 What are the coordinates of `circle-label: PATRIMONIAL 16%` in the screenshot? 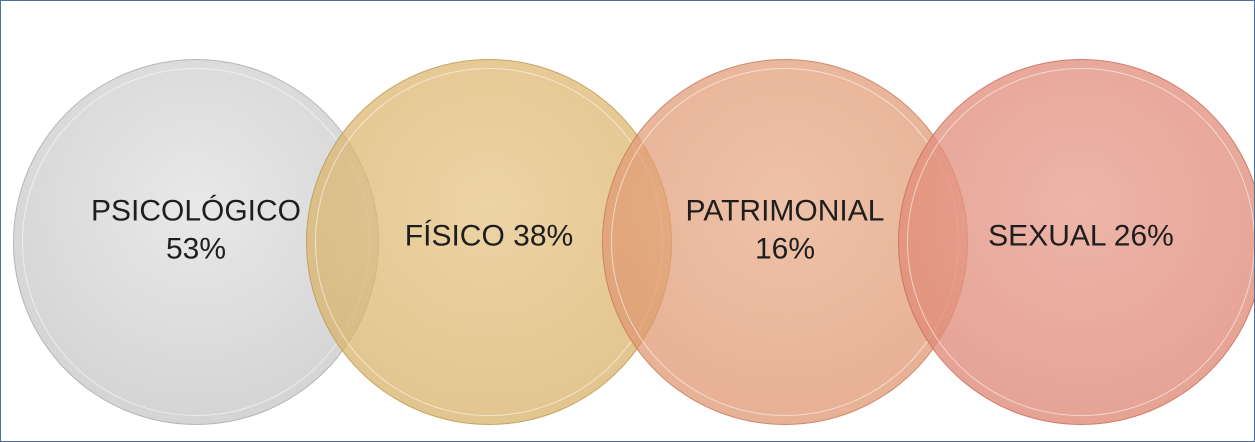 It's located at (785, 230).